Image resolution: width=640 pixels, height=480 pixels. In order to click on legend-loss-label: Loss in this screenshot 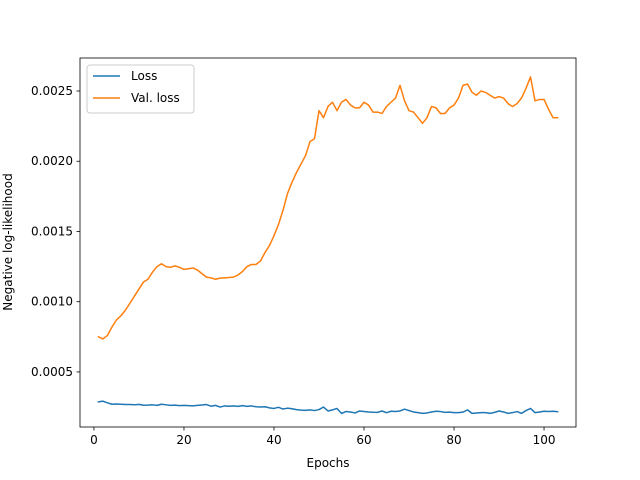, I will do `click(144, 76)`.